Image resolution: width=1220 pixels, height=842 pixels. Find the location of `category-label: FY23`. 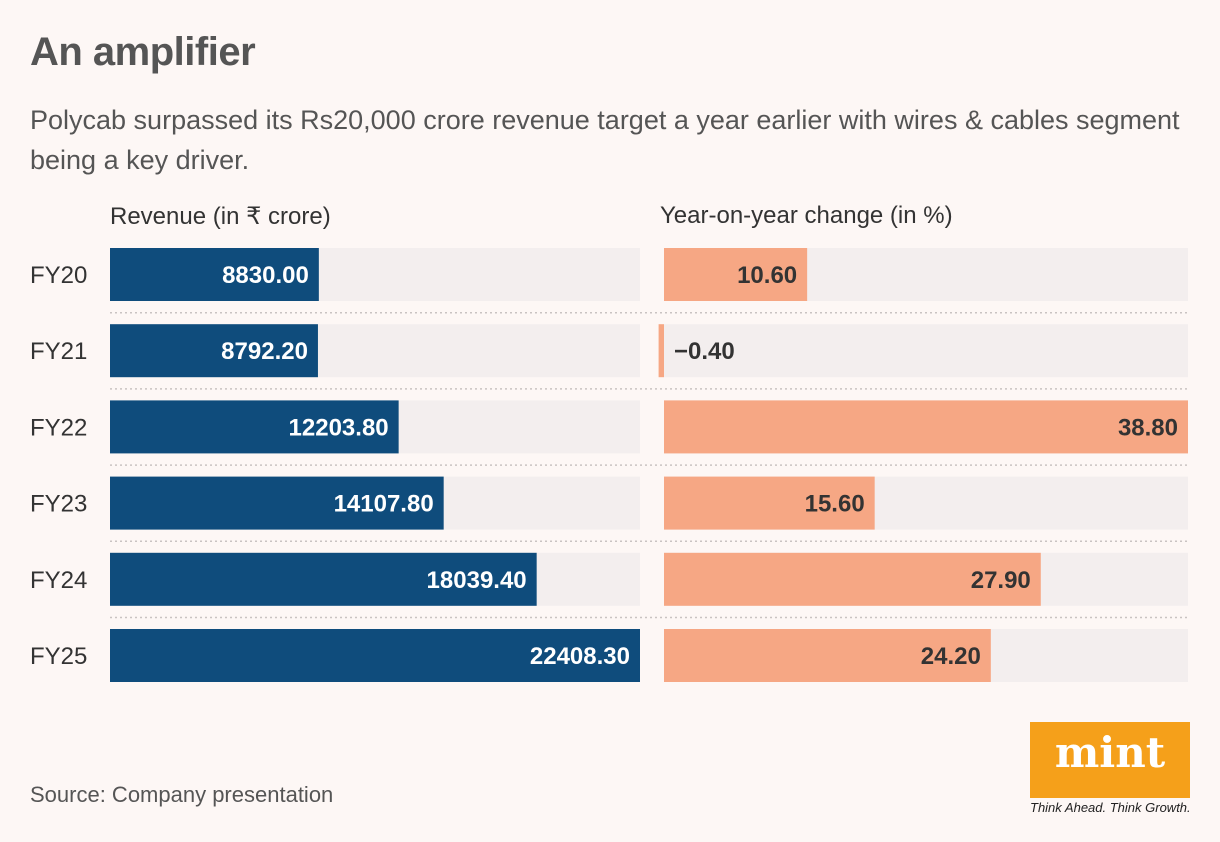

category-label: FY23 is located at coordinates (58, 504).